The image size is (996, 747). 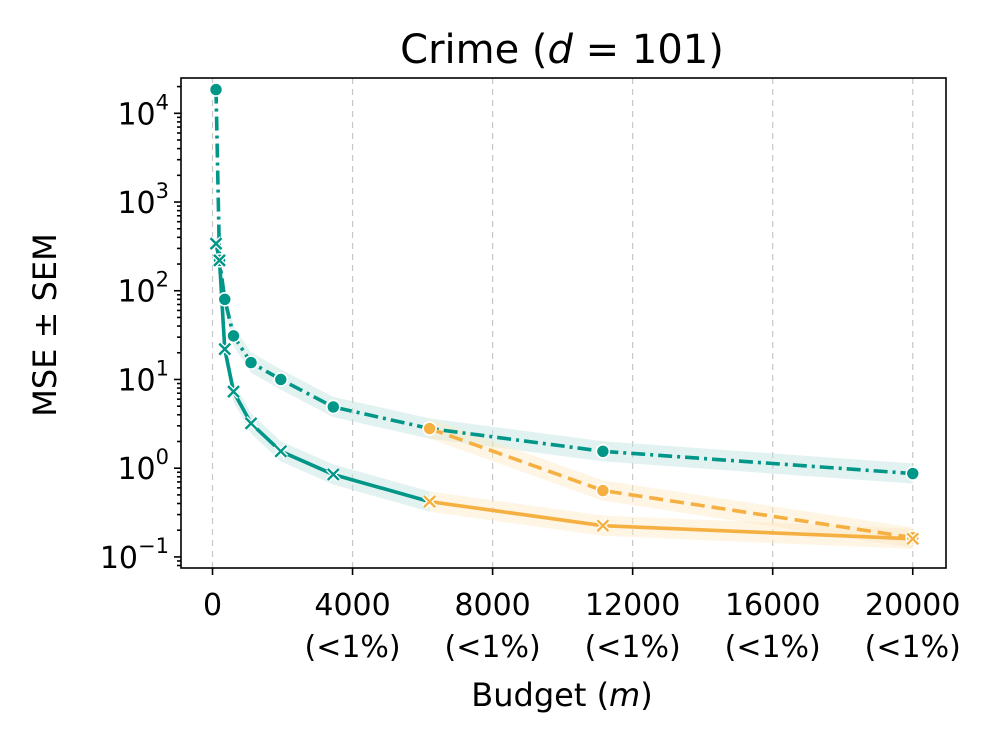 I want to click on y-tick-label-2: 10¹, so click(x=143, y=377).